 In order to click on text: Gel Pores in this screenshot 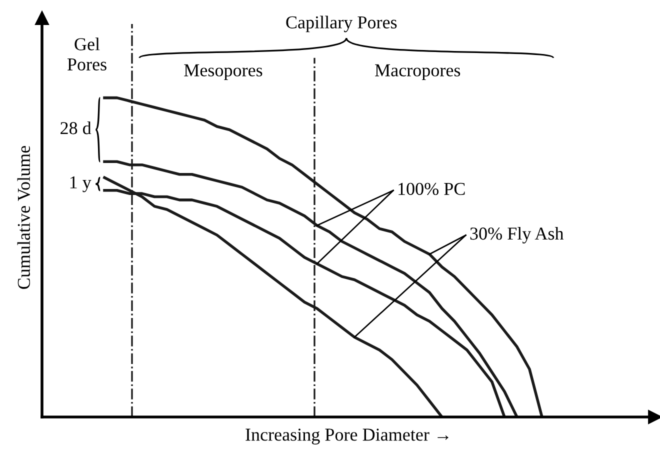, I will do `click(86, 54)`.